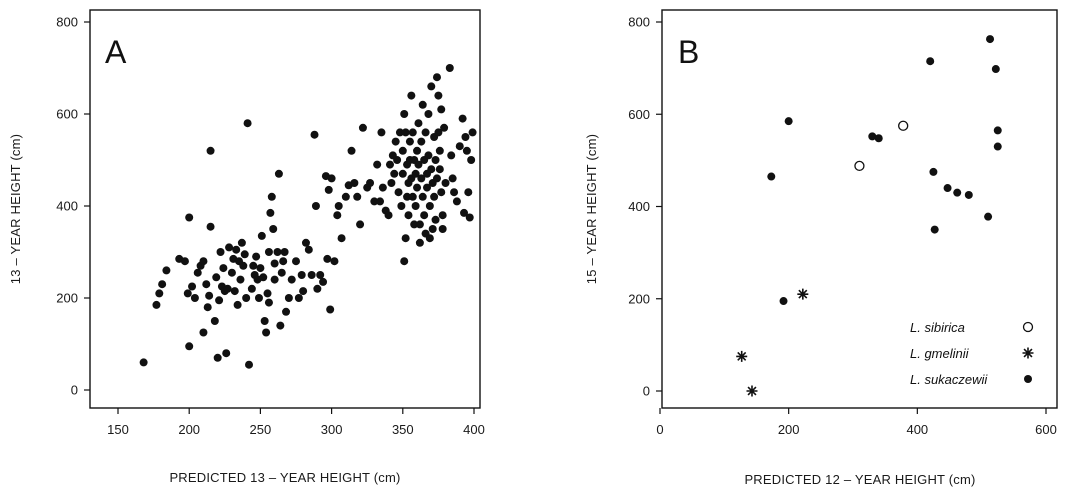 This screenshot has height=495, width=1067. Describe the element at coordinates (659, 429) in the screenshot. I see `x-tick-label: 0` at that location.